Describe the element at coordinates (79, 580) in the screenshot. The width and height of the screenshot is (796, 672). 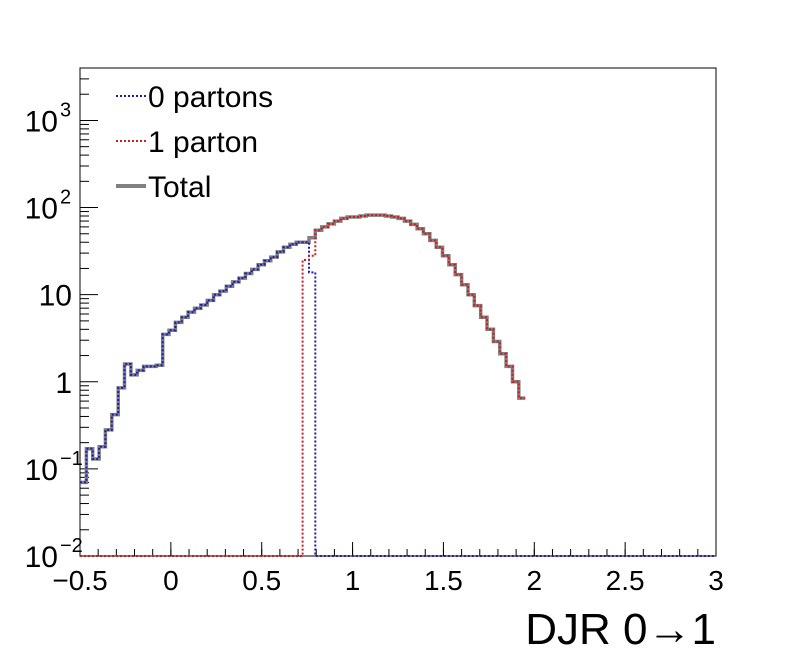
I see `x-tick-label: −0.5` at that location.